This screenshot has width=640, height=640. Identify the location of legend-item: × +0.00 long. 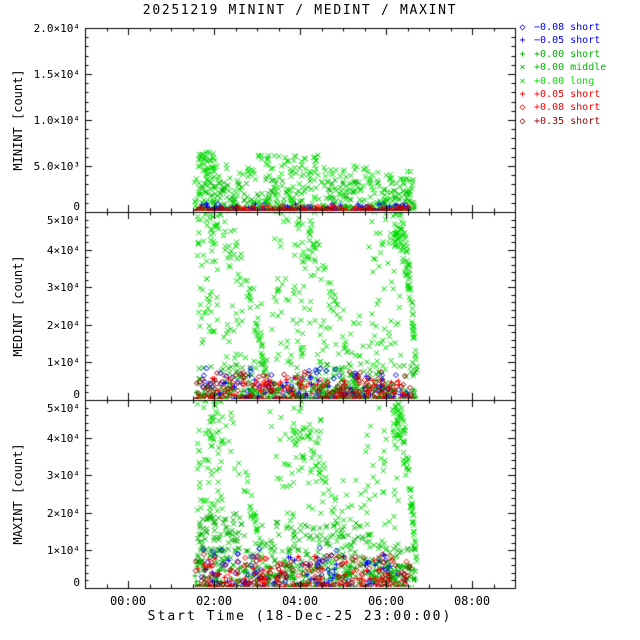
(555, 81).